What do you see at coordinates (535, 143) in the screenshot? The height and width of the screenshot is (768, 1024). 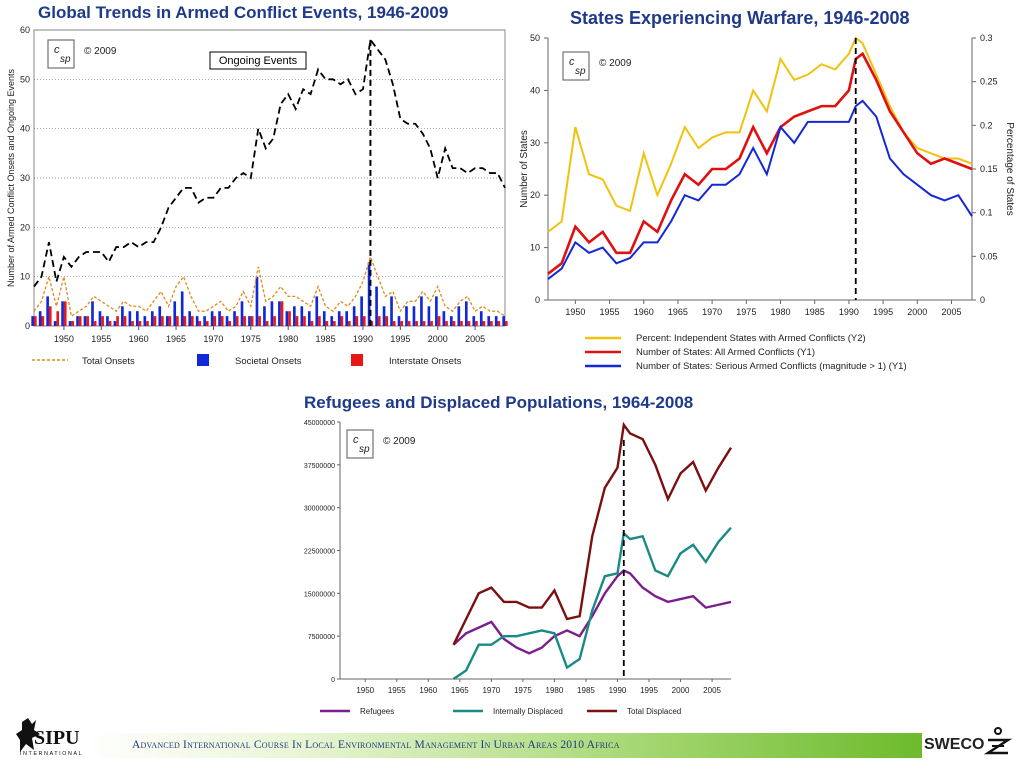 I see `y-tick-label: 30` at bounding box center [535, 143].